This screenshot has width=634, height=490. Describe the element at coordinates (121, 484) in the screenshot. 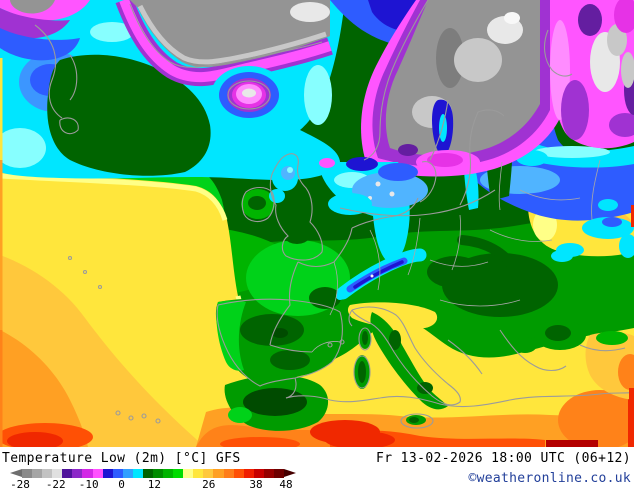

I see `legend-tick-label: 0` at that location.